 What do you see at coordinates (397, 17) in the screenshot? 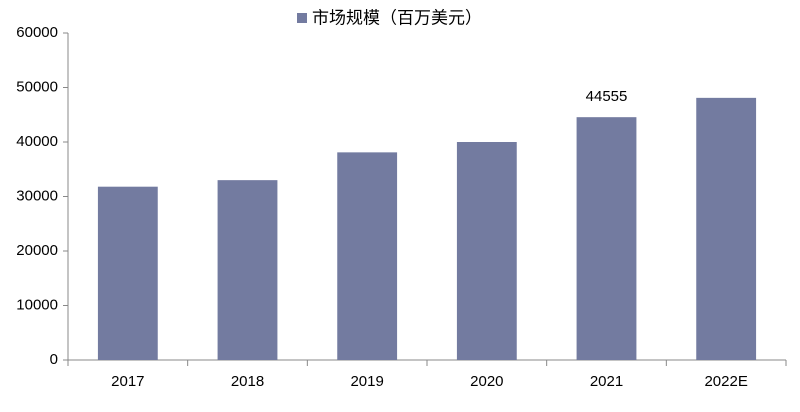
I see `legend-label: 市场规模（百万美元）` at bounding box center [397, 17].